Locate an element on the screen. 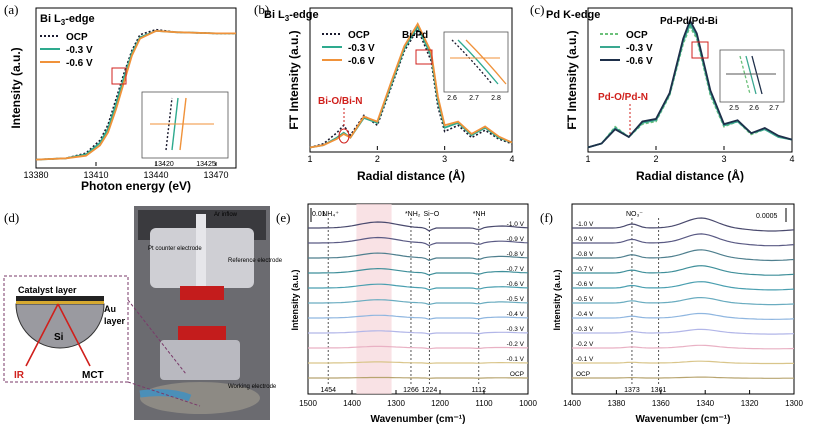 This screenshot has height=431, width=814. x-tick-label: 1000 is located at coordinates (528, 403).